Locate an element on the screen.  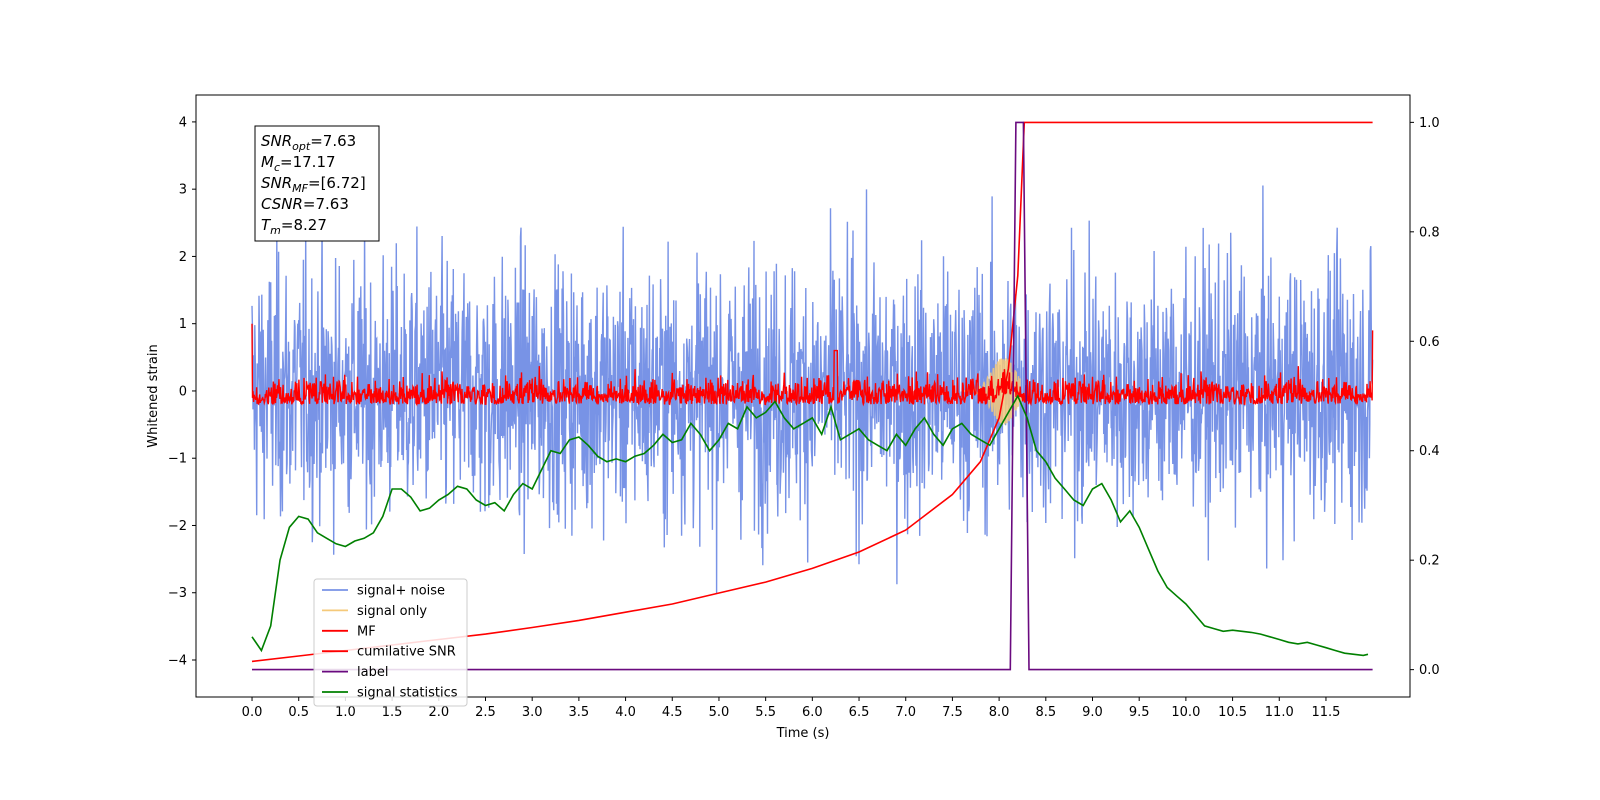
series-mf is located at coordinates (812, 365).